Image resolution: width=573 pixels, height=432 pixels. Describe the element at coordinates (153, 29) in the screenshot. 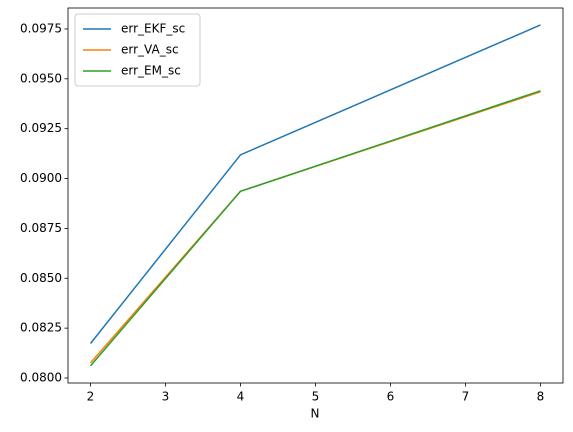

I see `legend-label: err_EKF_sc` at that location.